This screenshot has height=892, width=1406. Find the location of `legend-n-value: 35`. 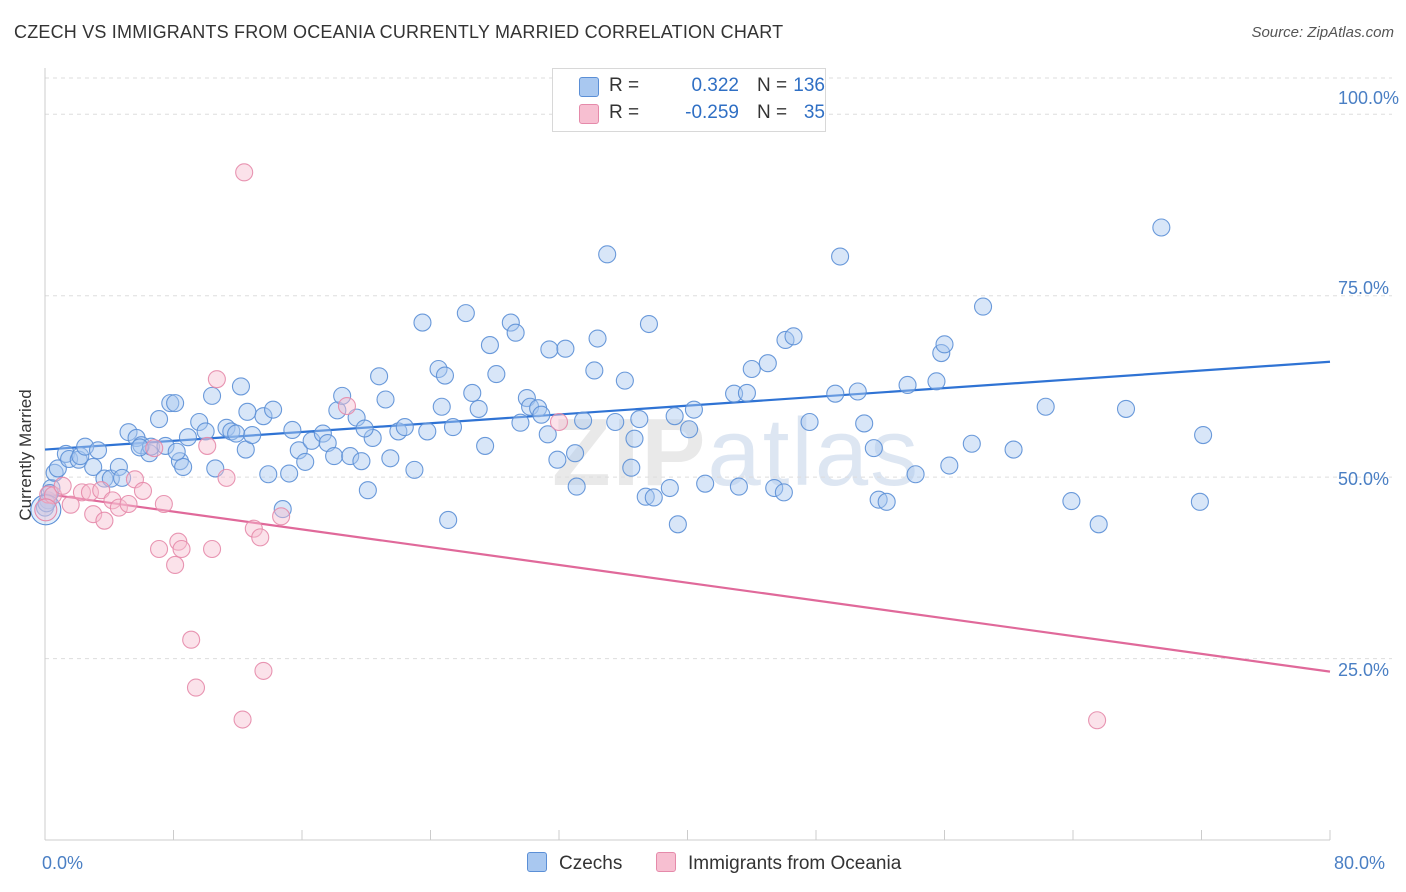

legend-n-value: 35 is located at coordinates (814, 112).